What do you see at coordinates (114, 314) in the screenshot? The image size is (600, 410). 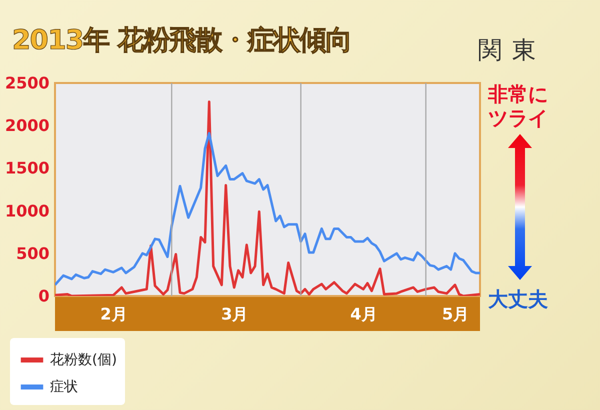 I see `x-tick-label: 2月` at bounding box center [114, 314].